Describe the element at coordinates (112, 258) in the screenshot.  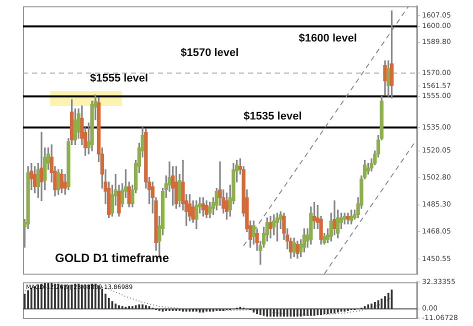
I see `text: GOLD D1 timeframe` at that location.